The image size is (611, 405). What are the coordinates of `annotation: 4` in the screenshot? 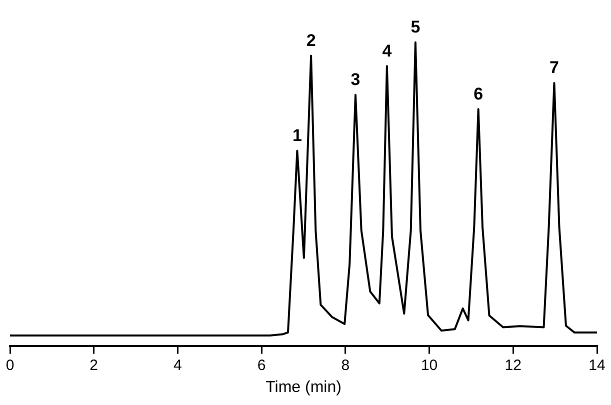 It's located at (387, 50).